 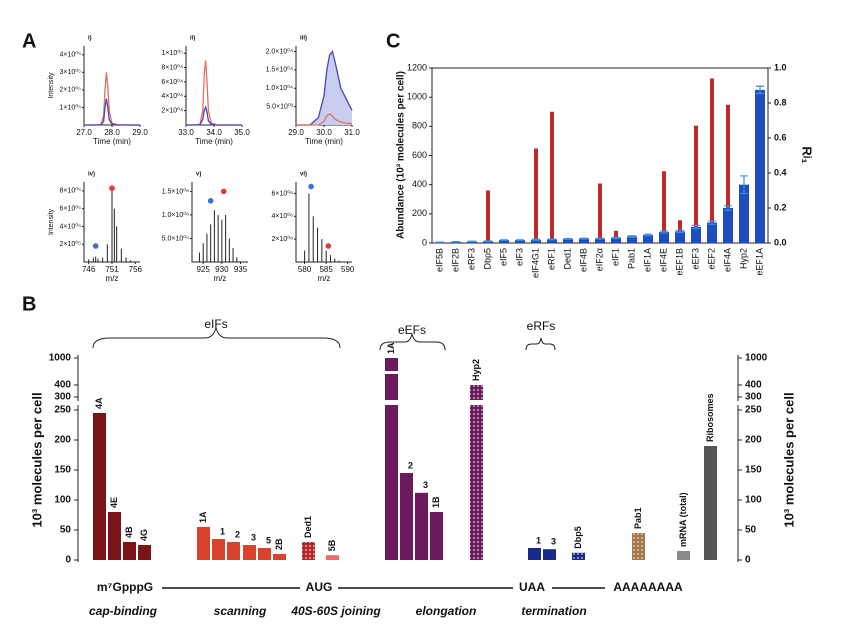 I want to click on stage-label: elongation, so click(x=446, y=611).